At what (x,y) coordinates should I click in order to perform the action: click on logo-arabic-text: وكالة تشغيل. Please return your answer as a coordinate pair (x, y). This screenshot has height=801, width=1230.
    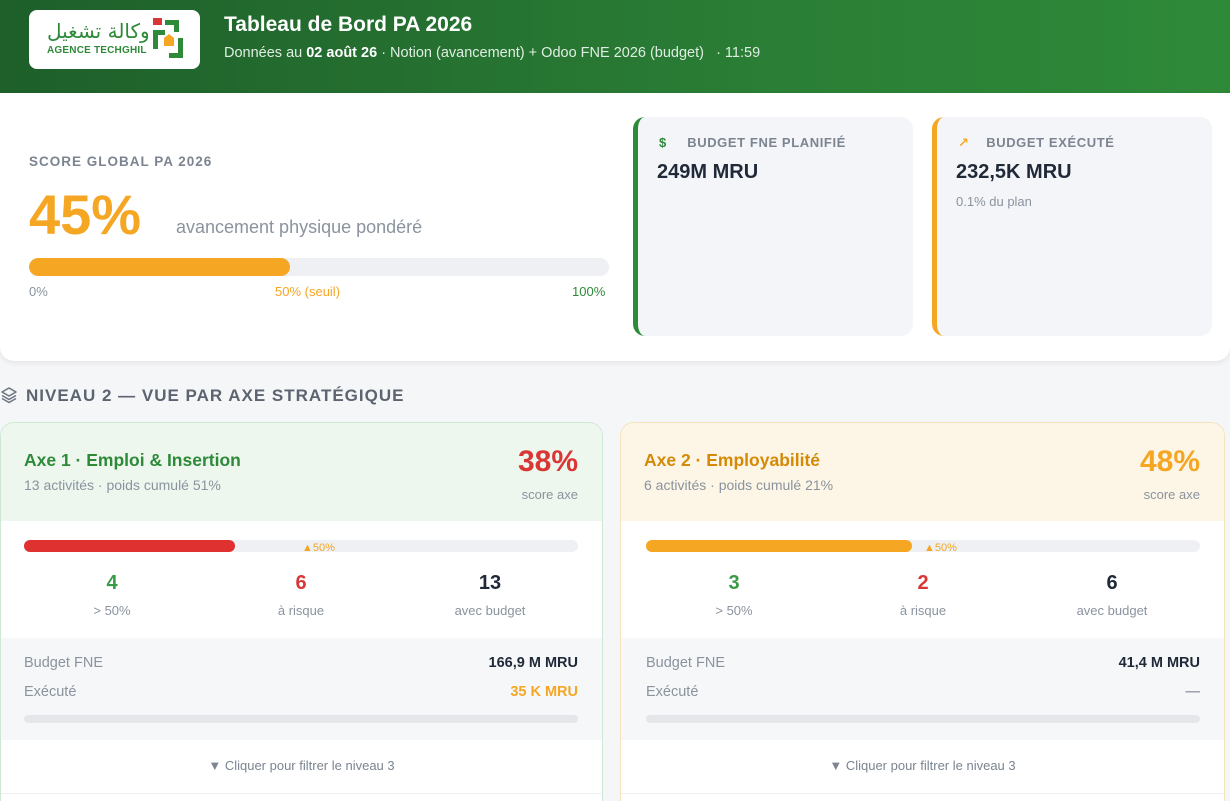
    Looking at the image, I should click on (98, 31).